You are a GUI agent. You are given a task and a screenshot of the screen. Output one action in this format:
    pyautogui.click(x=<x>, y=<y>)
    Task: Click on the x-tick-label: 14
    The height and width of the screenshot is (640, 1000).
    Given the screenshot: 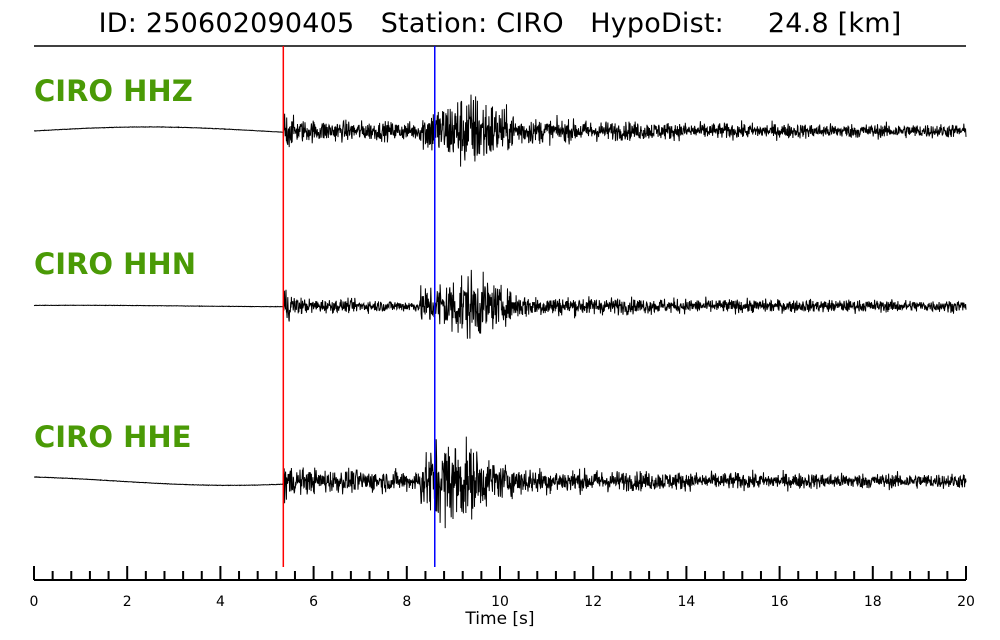 What is the action you would take?
    pyautogui.click(x=686, y=602)
    